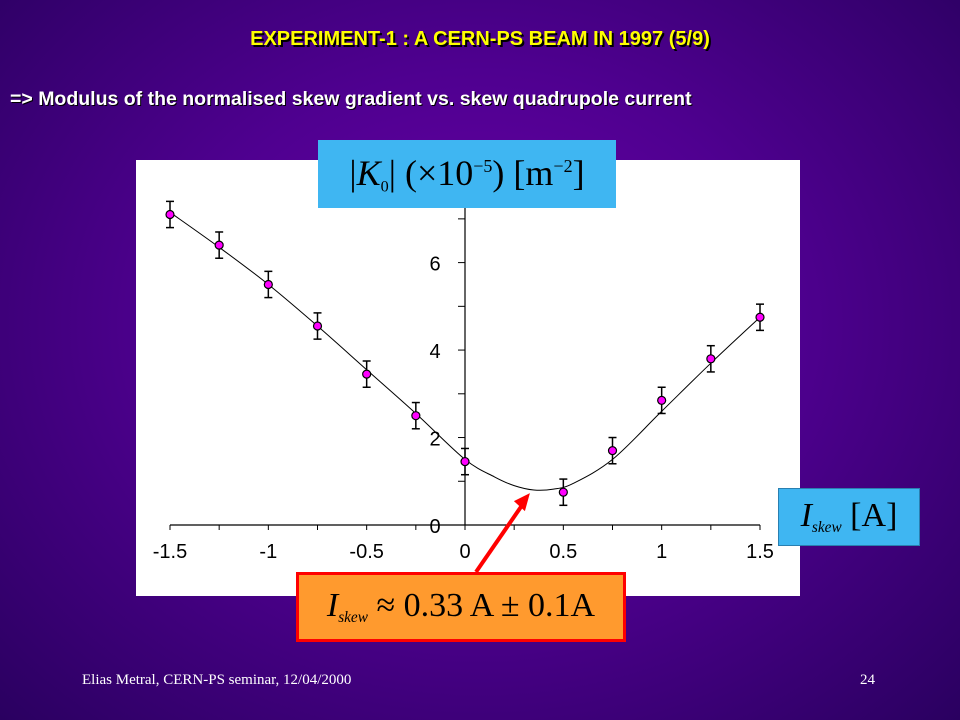  Describe the element at coordinates (434, 527) in the screenshot. I see `y-tick-label: 0` at that location.